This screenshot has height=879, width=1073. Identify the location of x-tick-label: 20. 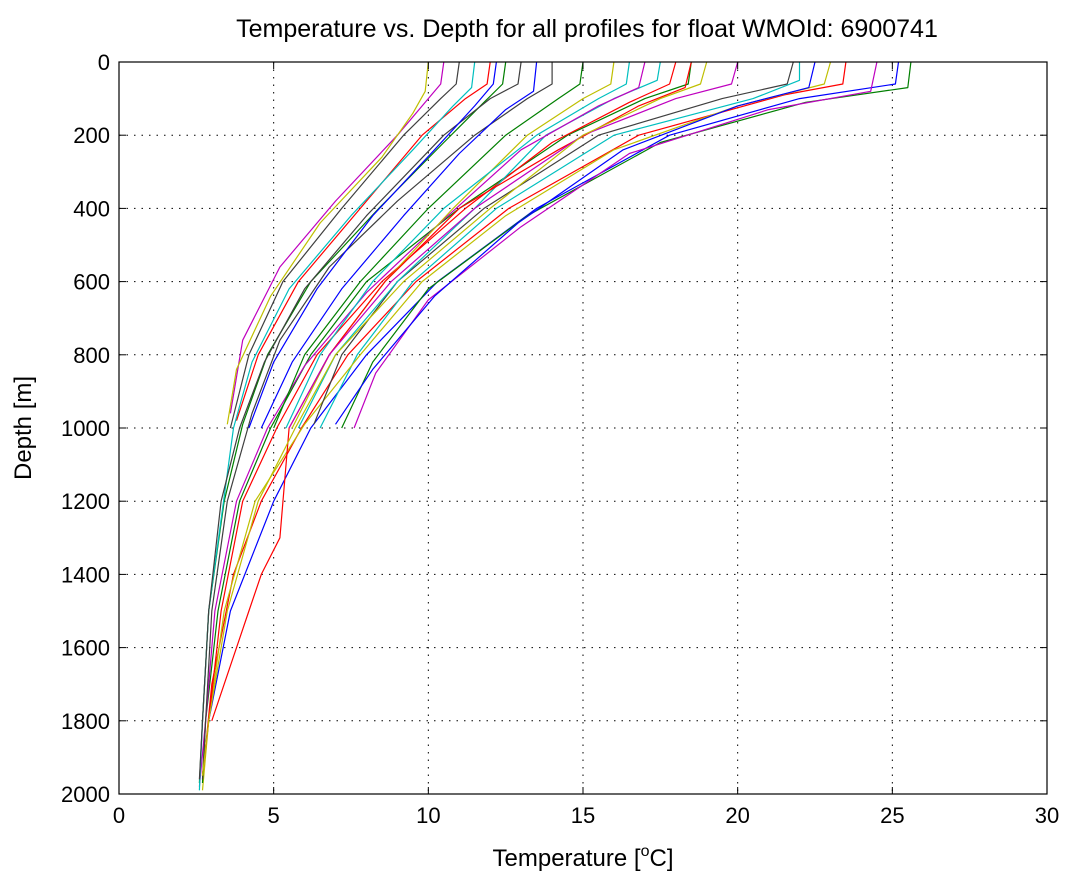
(737, 815).